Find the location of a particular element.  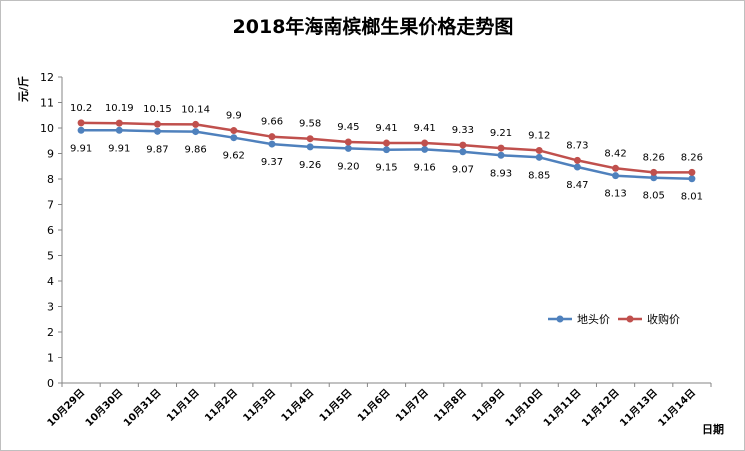

data-label: 10.14 is located at coordinates (195, 109).